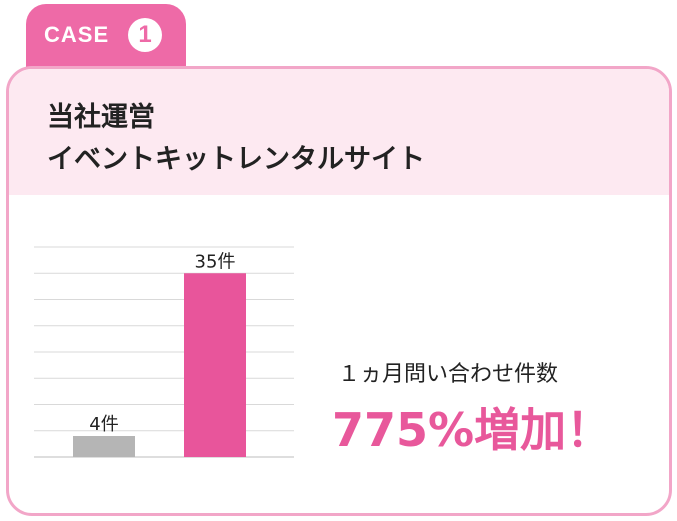 Image resolution: width=677 pixels, height=521 pixels. Describe the element at coordinates (236, 159) in the screenshot. I see `header-title-line2: イベントキットレンタルサイト` at that location.